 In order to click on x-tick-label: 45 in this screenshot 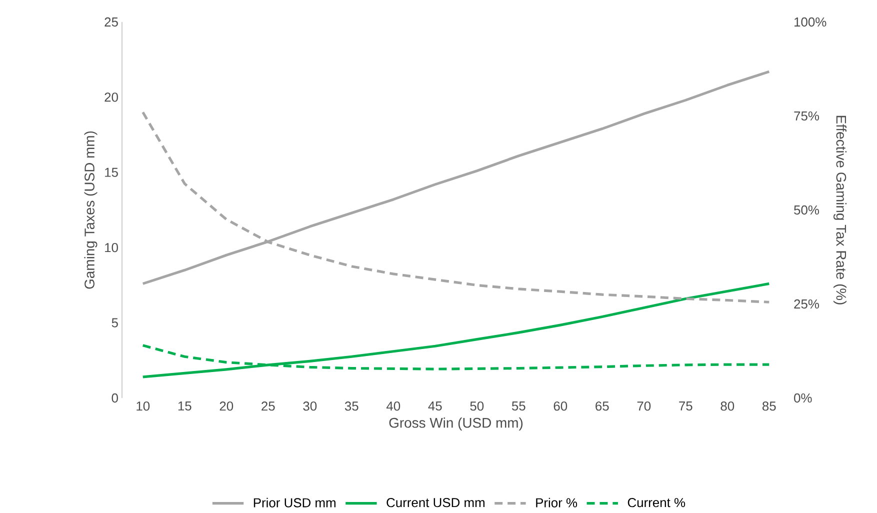, I will do `click(435, 406)`.